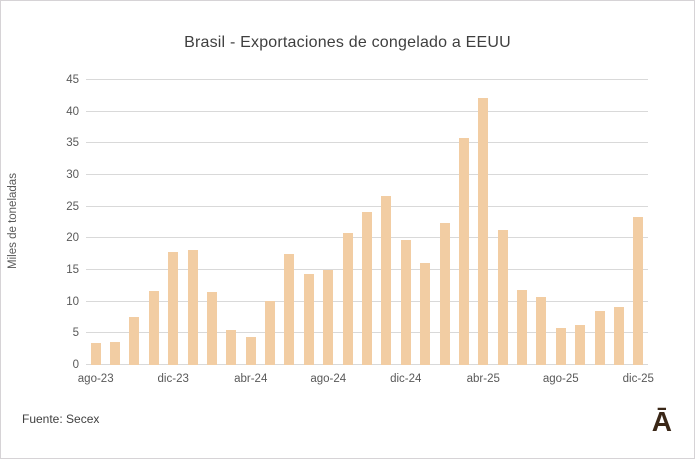 This screenshot has height=459, width=695. What do you see at coordinates (406, 379) in the screenshot?
I see `x-tick-label: dic-24` at bounding box center [406, 379].